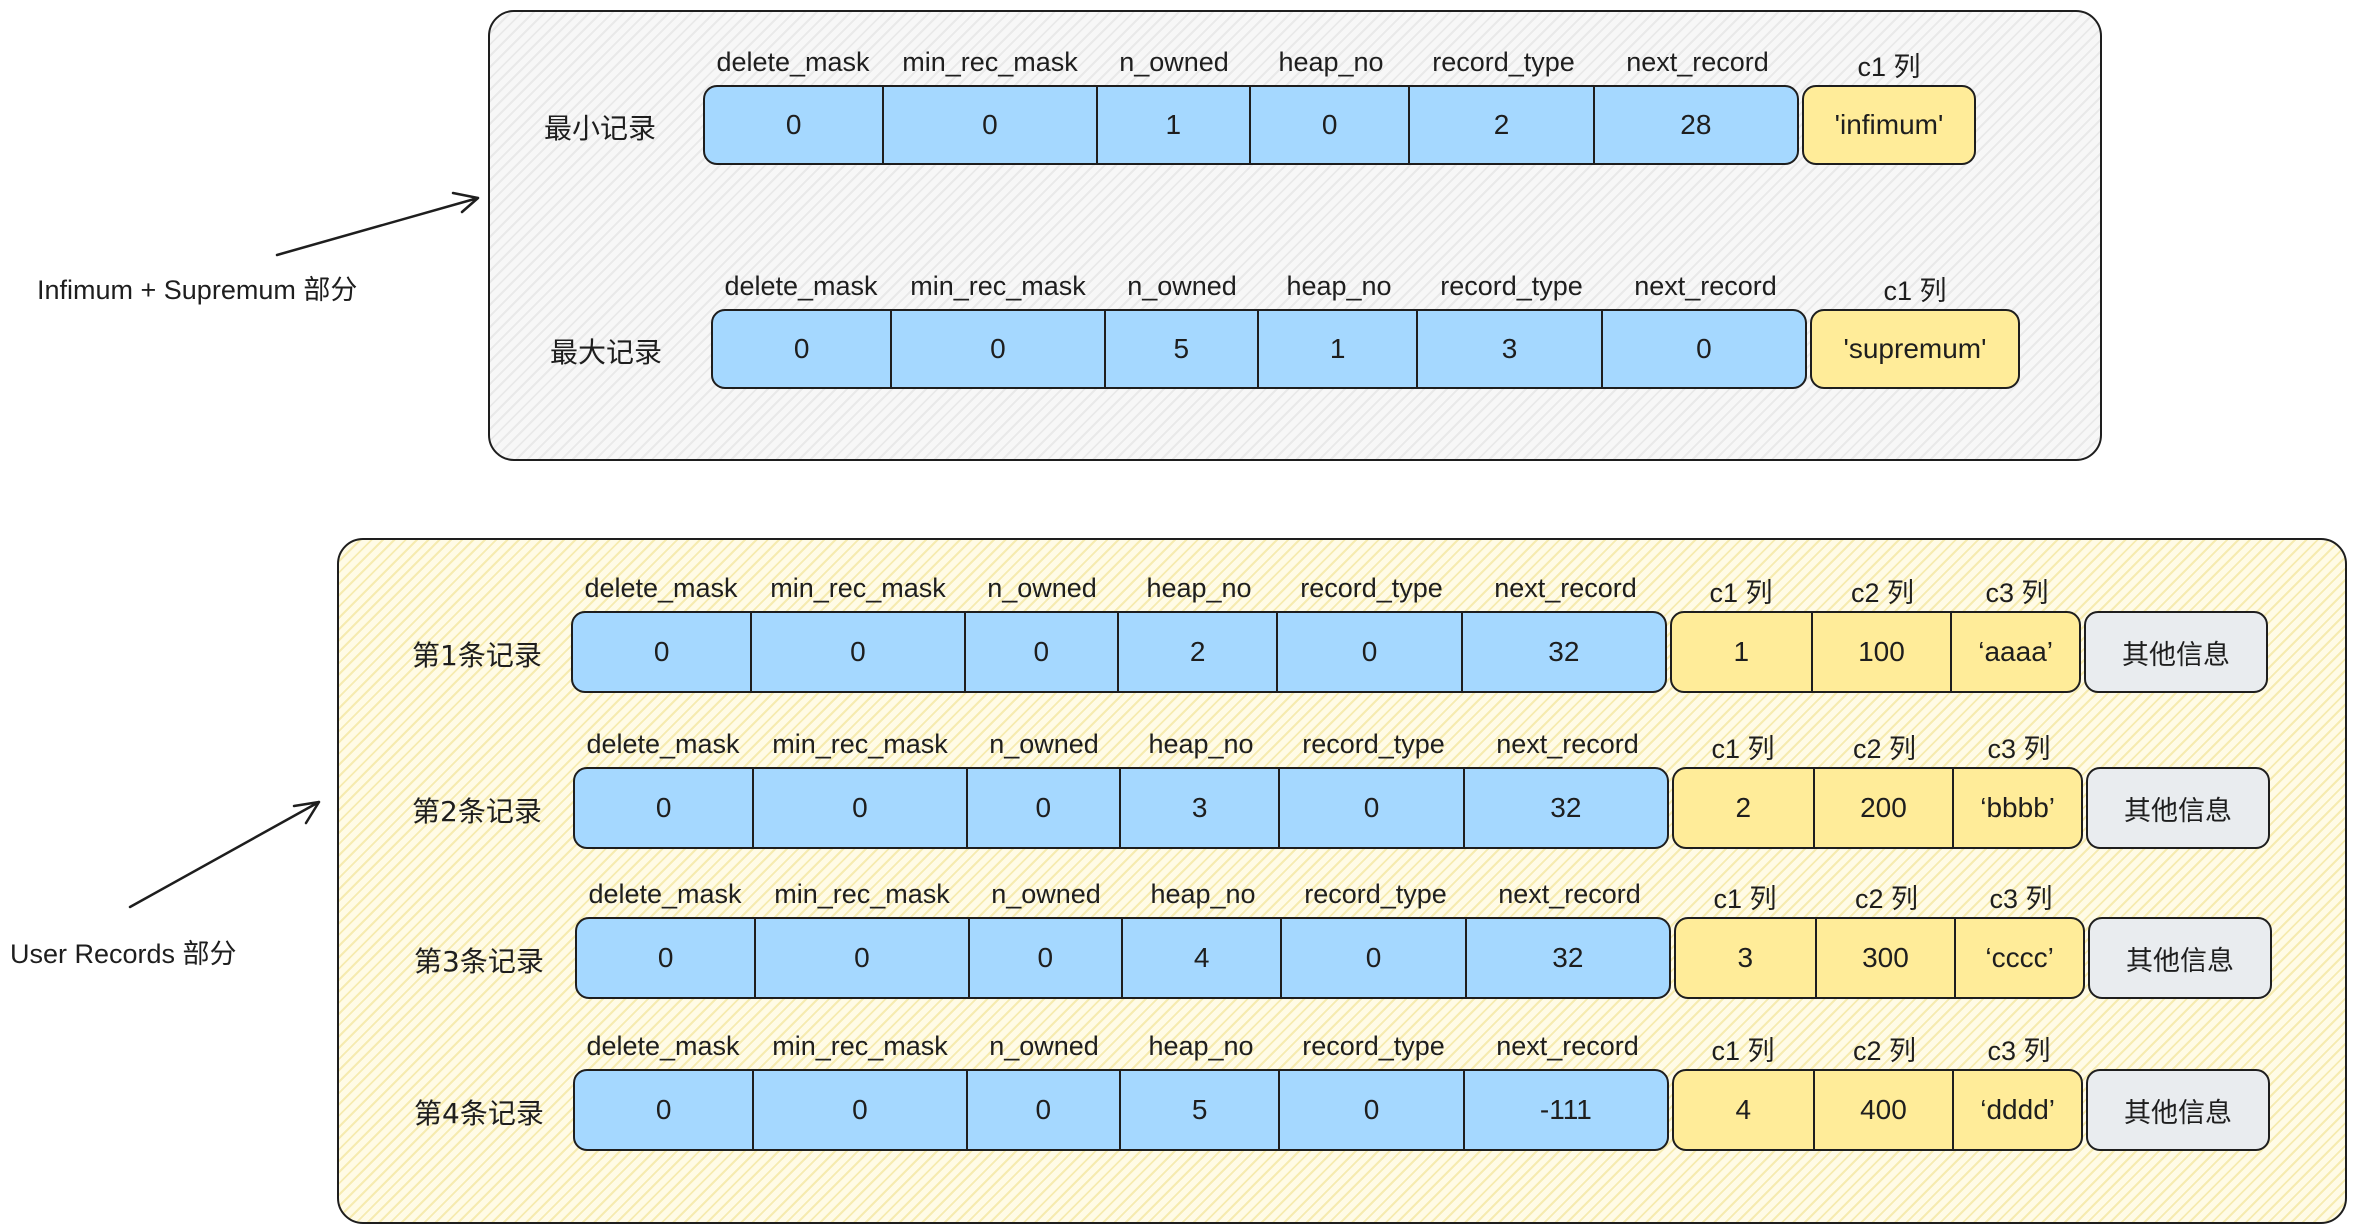 This screenshot has width=2353, height=1231. I want to click on user-record-2-other-info: 其他信息, so click(2178, 808).